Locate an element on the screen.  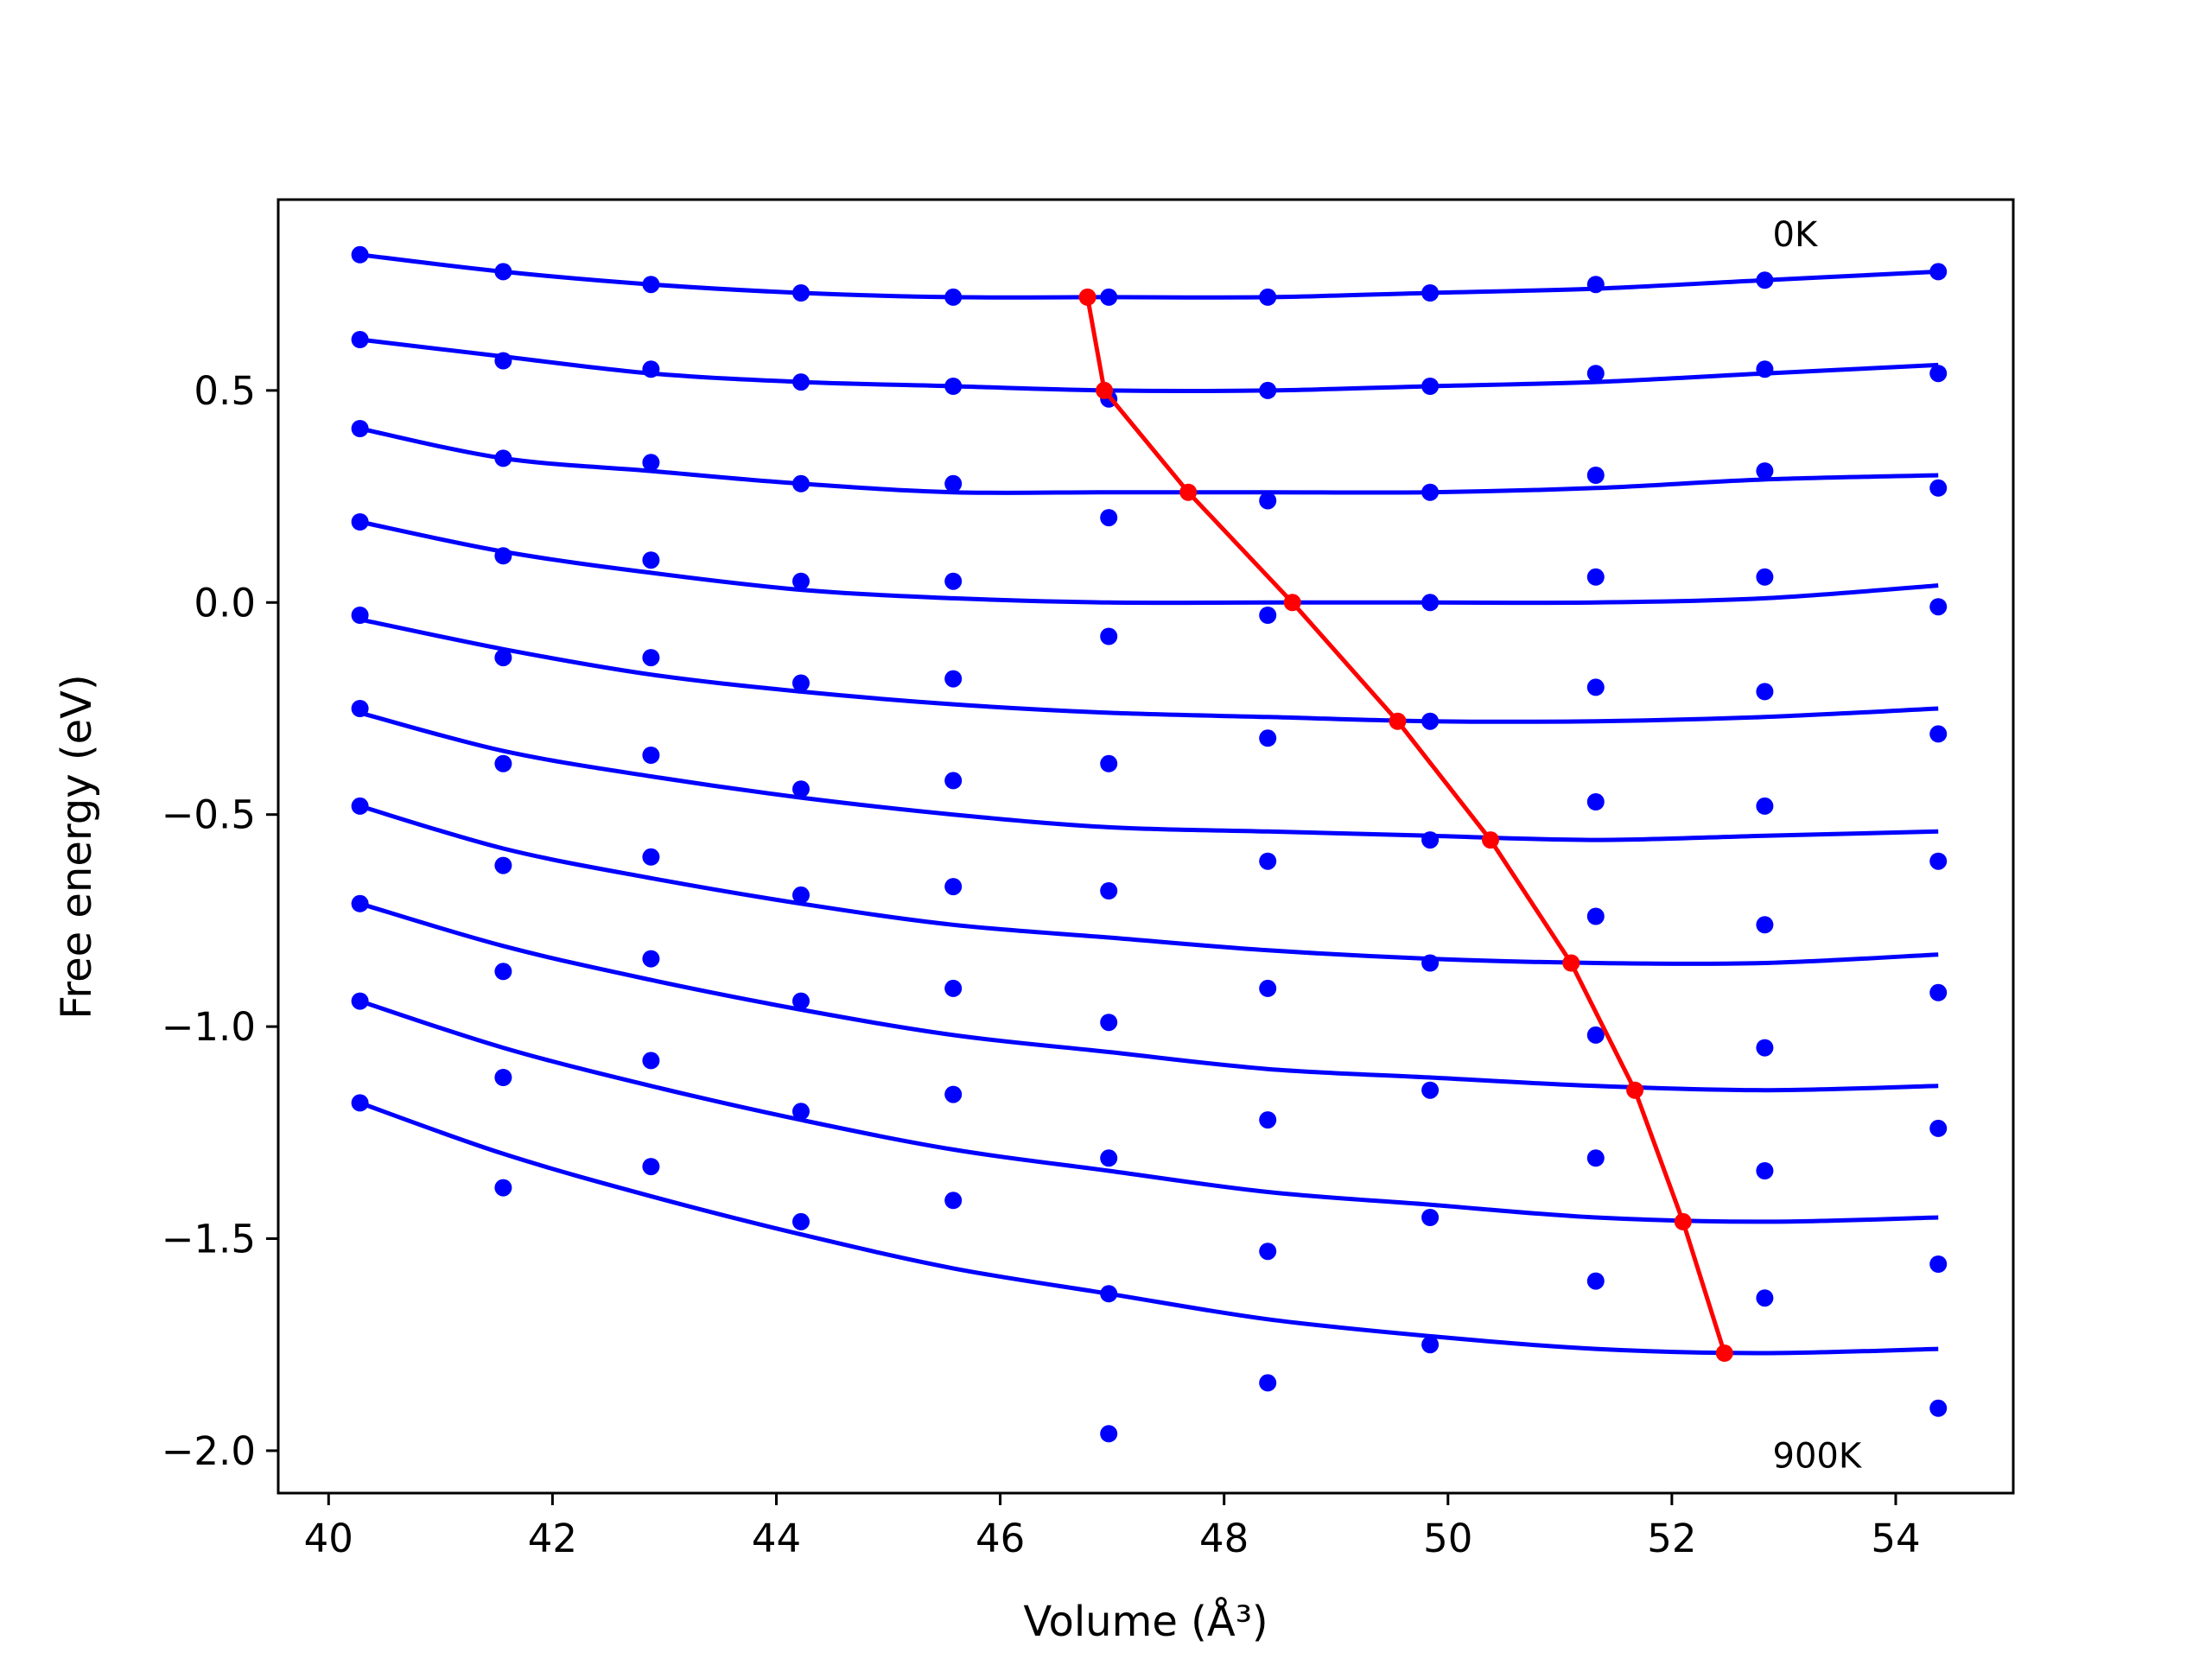
annotation-900k: 900K is located at coordinates (1818, 1457).